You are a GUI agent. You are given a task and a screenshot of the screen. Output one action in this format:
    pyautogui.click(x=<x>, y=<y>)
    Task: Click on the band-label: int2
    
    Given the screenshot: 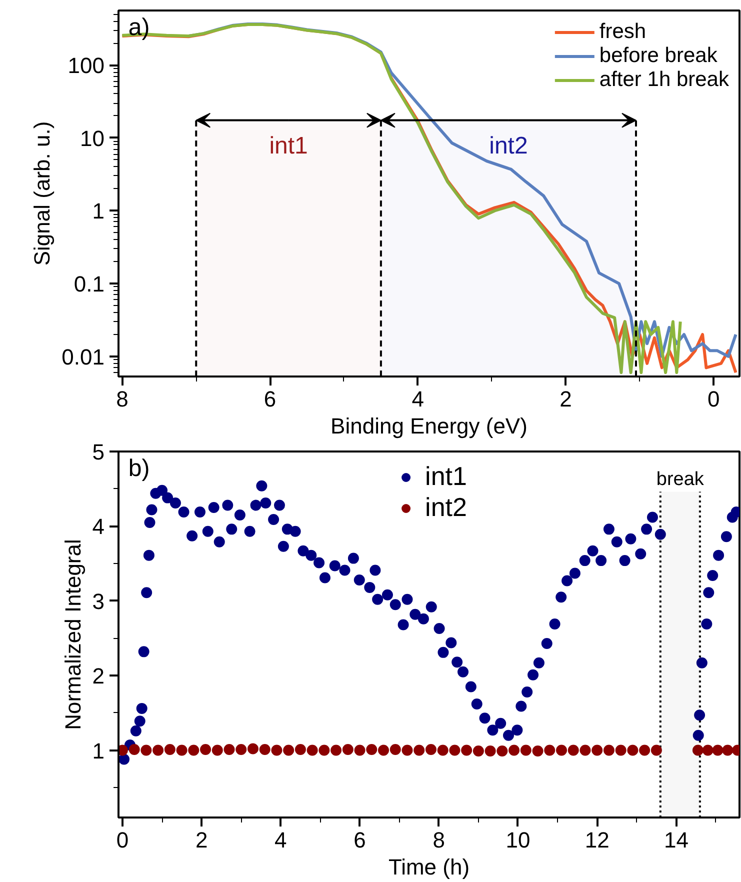 What is the action you would take?
    pyautogui.click(x=508, y=146)
    